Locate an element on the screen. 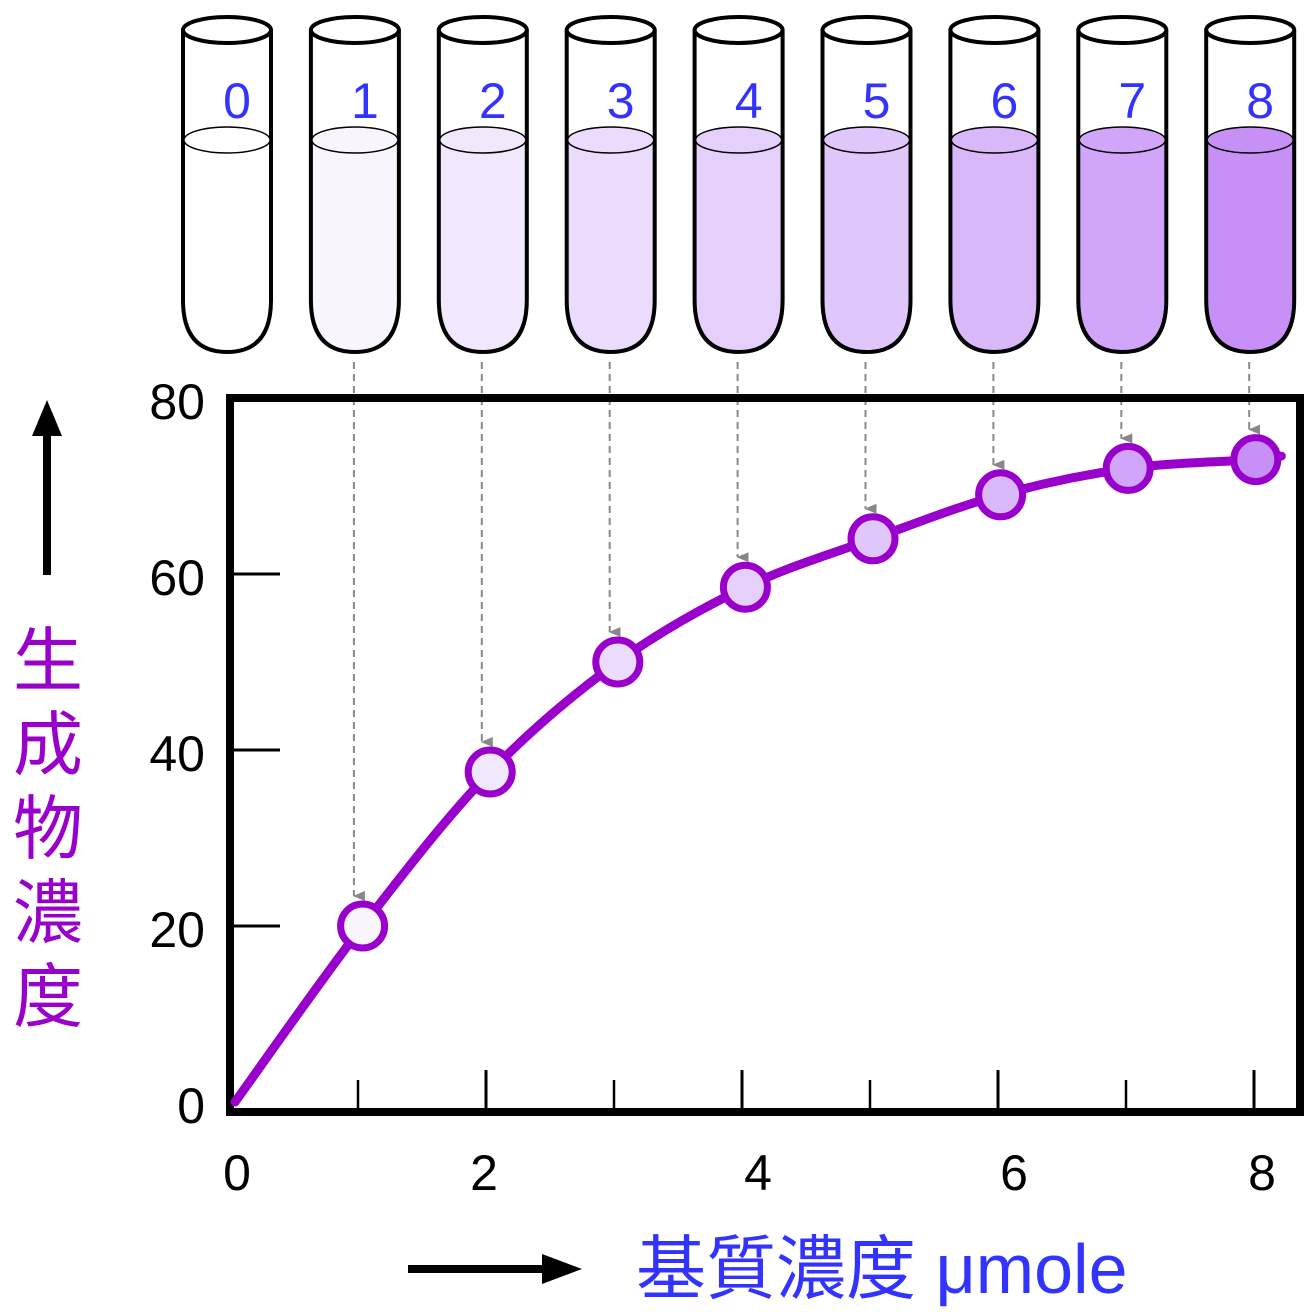  test-tube: 8 is located at coordinates (1250, 185).